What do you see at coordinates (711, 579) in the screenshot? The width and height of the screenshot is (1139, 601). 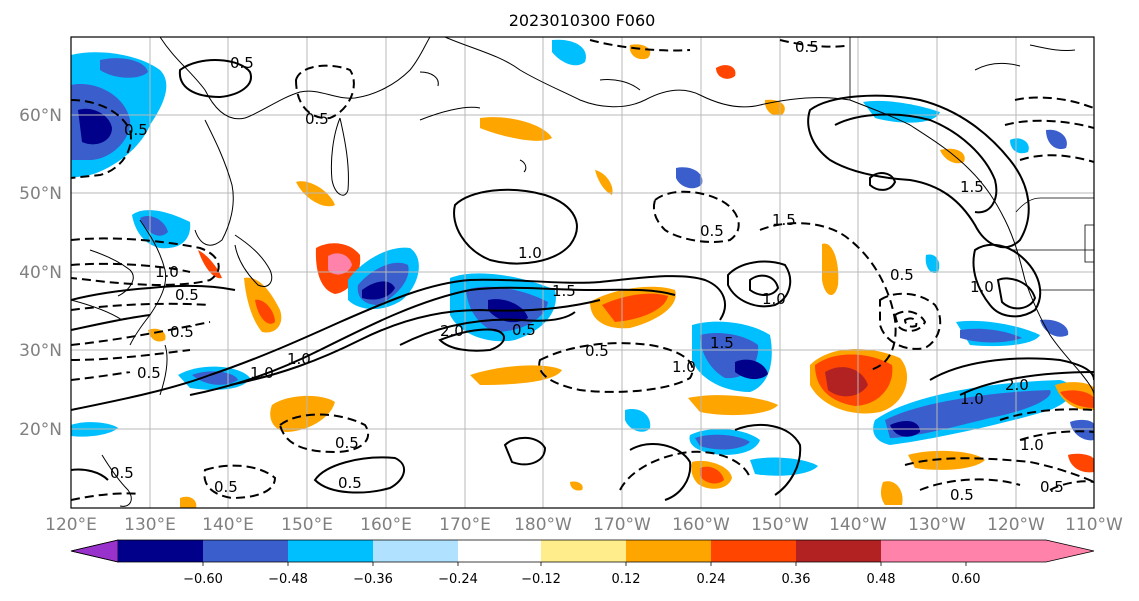 I see `colorbar-tick-label: 0.24` at bounding box center [711, 579].